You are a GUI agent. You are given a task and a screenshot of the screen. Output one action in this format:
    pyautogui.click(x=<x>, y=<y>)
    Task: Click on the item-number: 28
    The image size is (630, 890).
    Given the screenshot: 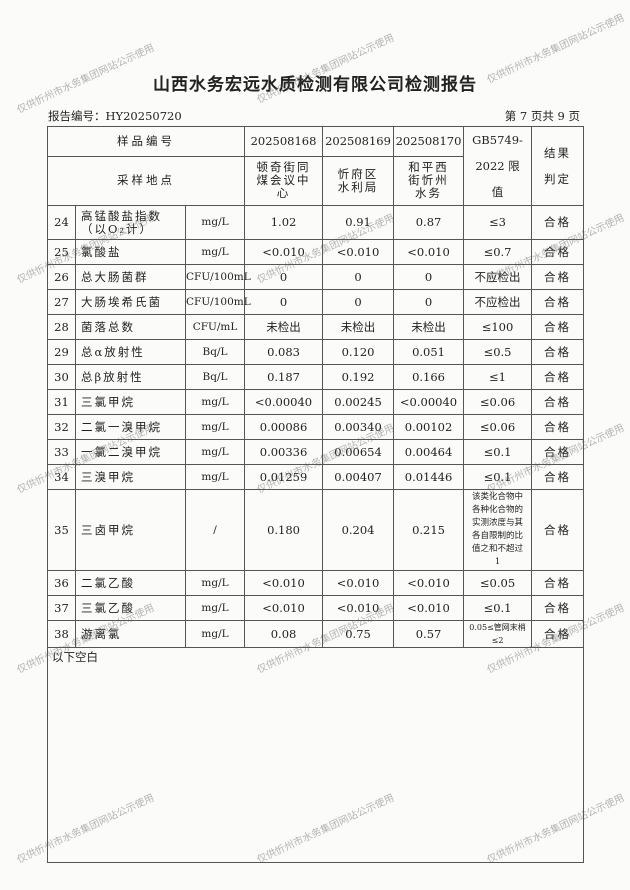 What is the action you would take?
    pyautogui.click(x=61, y=327)
    